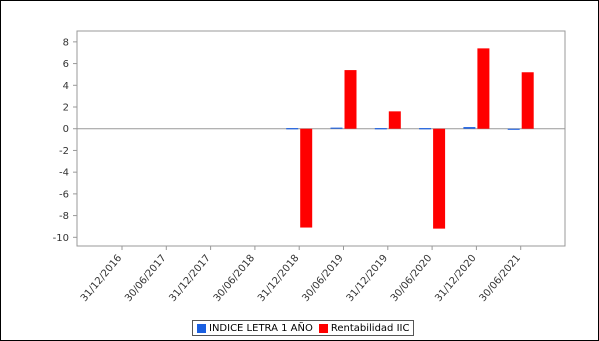 Image resolution: width=599 pixels, height=341 pixels. What do you see at coordinates (370, 328) in the screenshot?
I see `legend-label-rentabilidad: Rentabilidad IIC` at bounding box center [370, 328].